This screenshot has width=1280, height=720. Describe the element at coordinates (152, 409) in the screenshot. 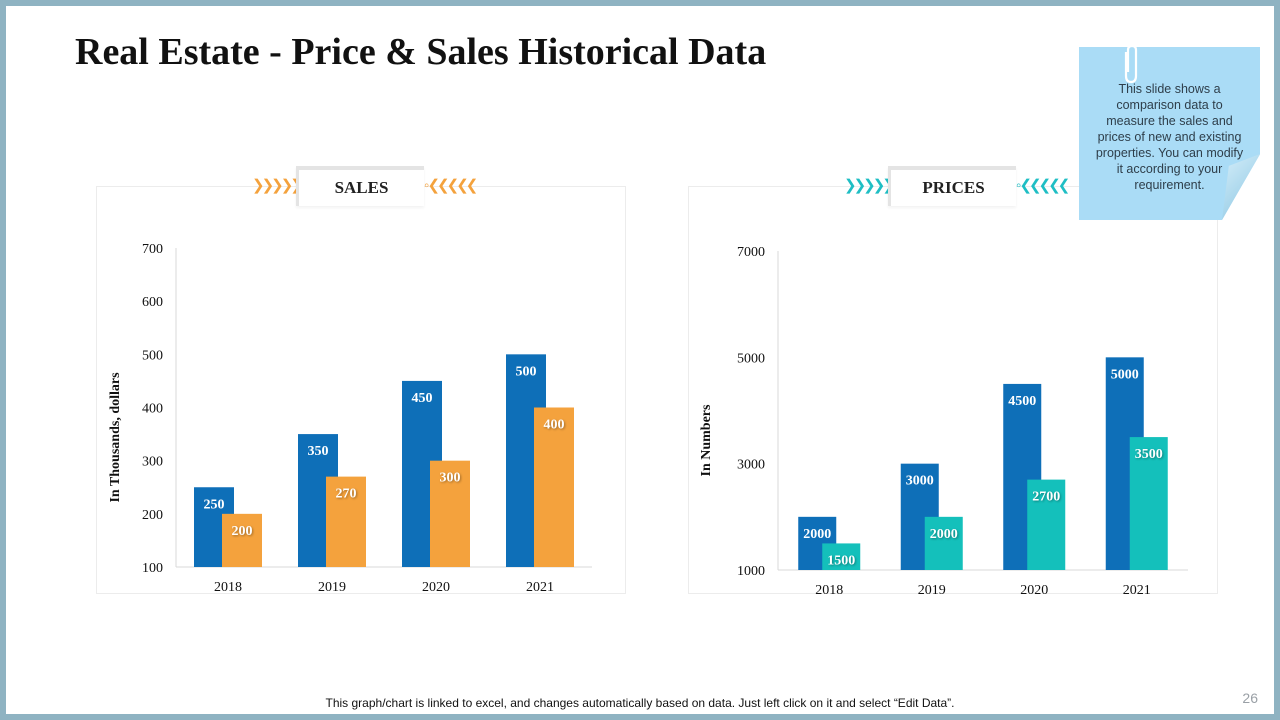

I see `sales-y-tick-label: 400` at that location.